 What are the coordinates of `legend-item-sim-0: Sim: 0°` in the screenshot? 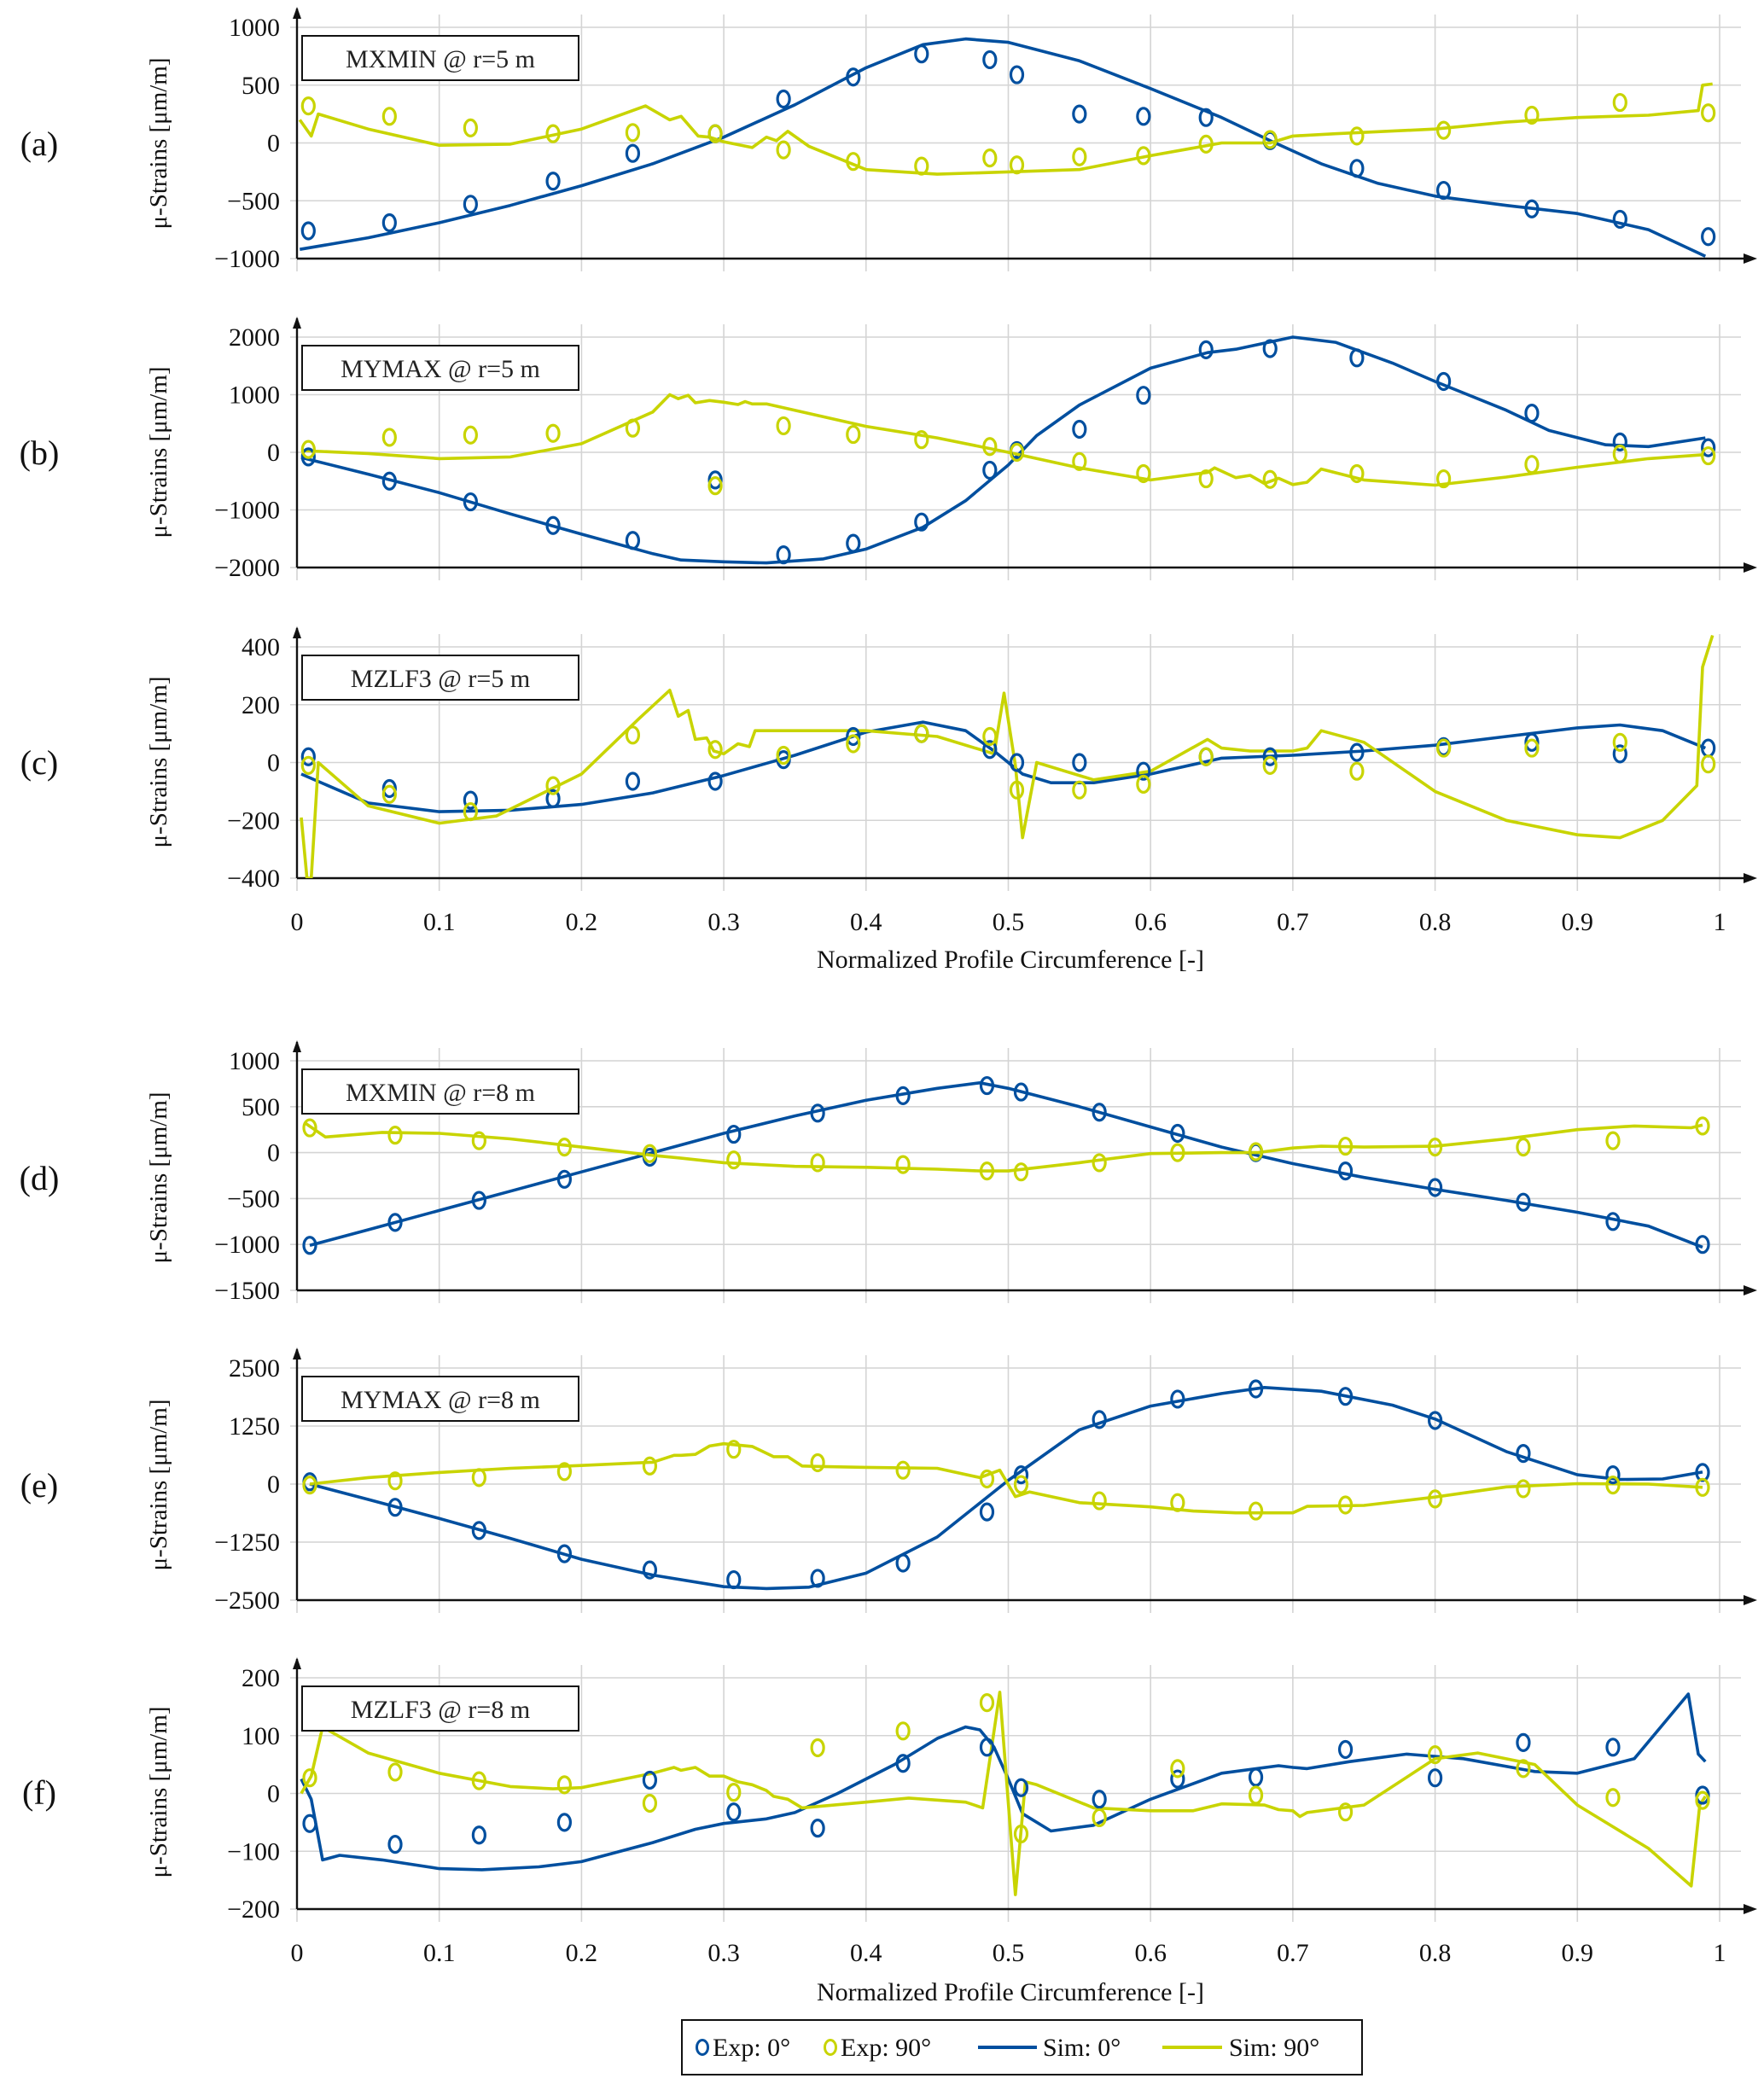 It's located at (1050, 2048).